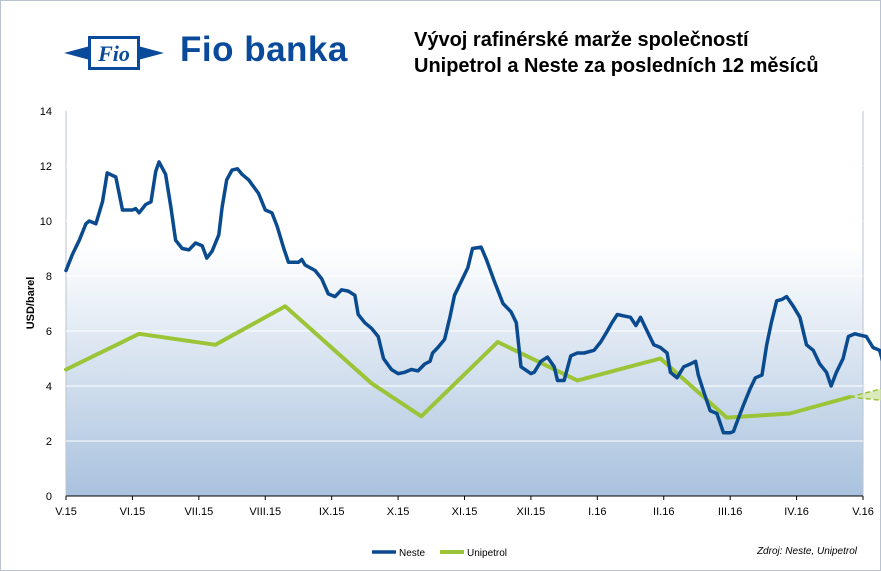 The image size is (881, 571). What do you see at coordinates (663, 512) in the screenshot?
I see `x-tick-label: II.16` at bounding box center [663, 512].